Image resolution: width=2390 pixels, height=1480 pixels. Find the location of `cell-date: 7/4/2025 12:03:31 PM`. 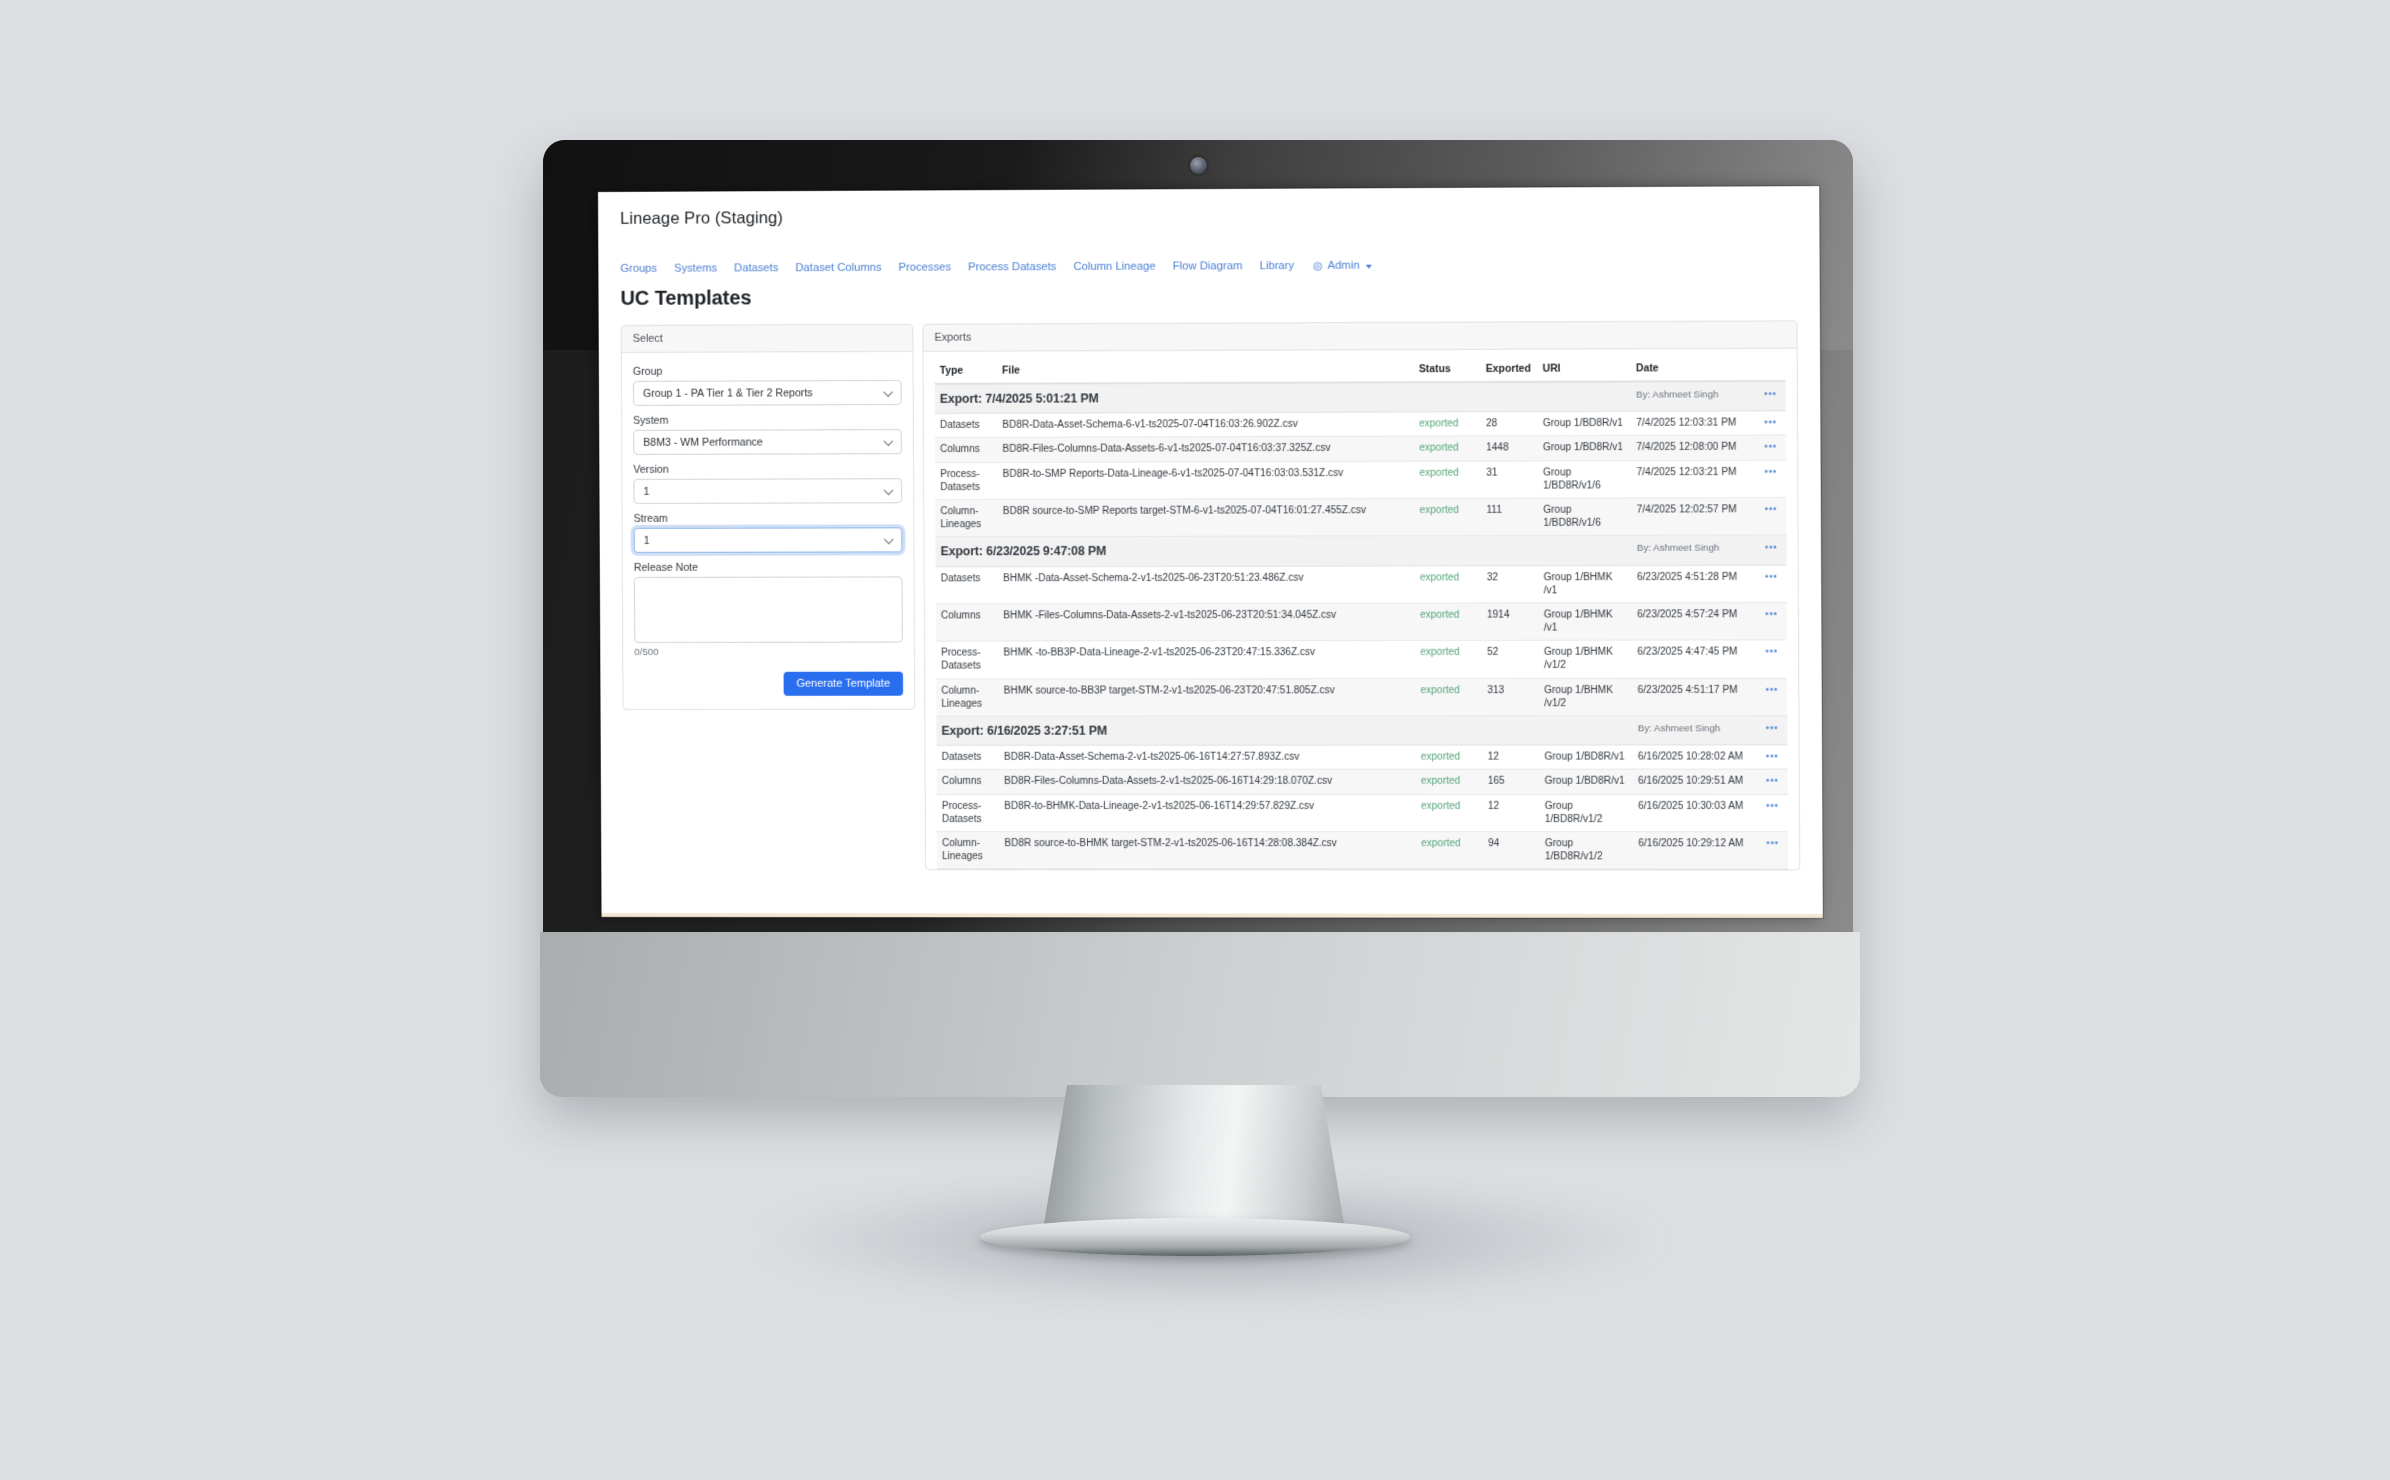

cell-date: 7/4/2025 12:03:31 PM is located at coordinates (1693, 423).